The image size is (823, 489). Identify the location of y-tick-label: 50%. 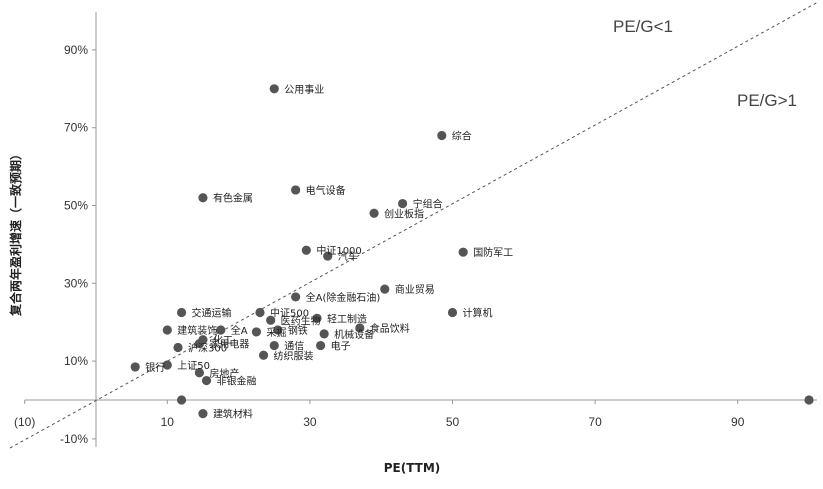
(76, 206).